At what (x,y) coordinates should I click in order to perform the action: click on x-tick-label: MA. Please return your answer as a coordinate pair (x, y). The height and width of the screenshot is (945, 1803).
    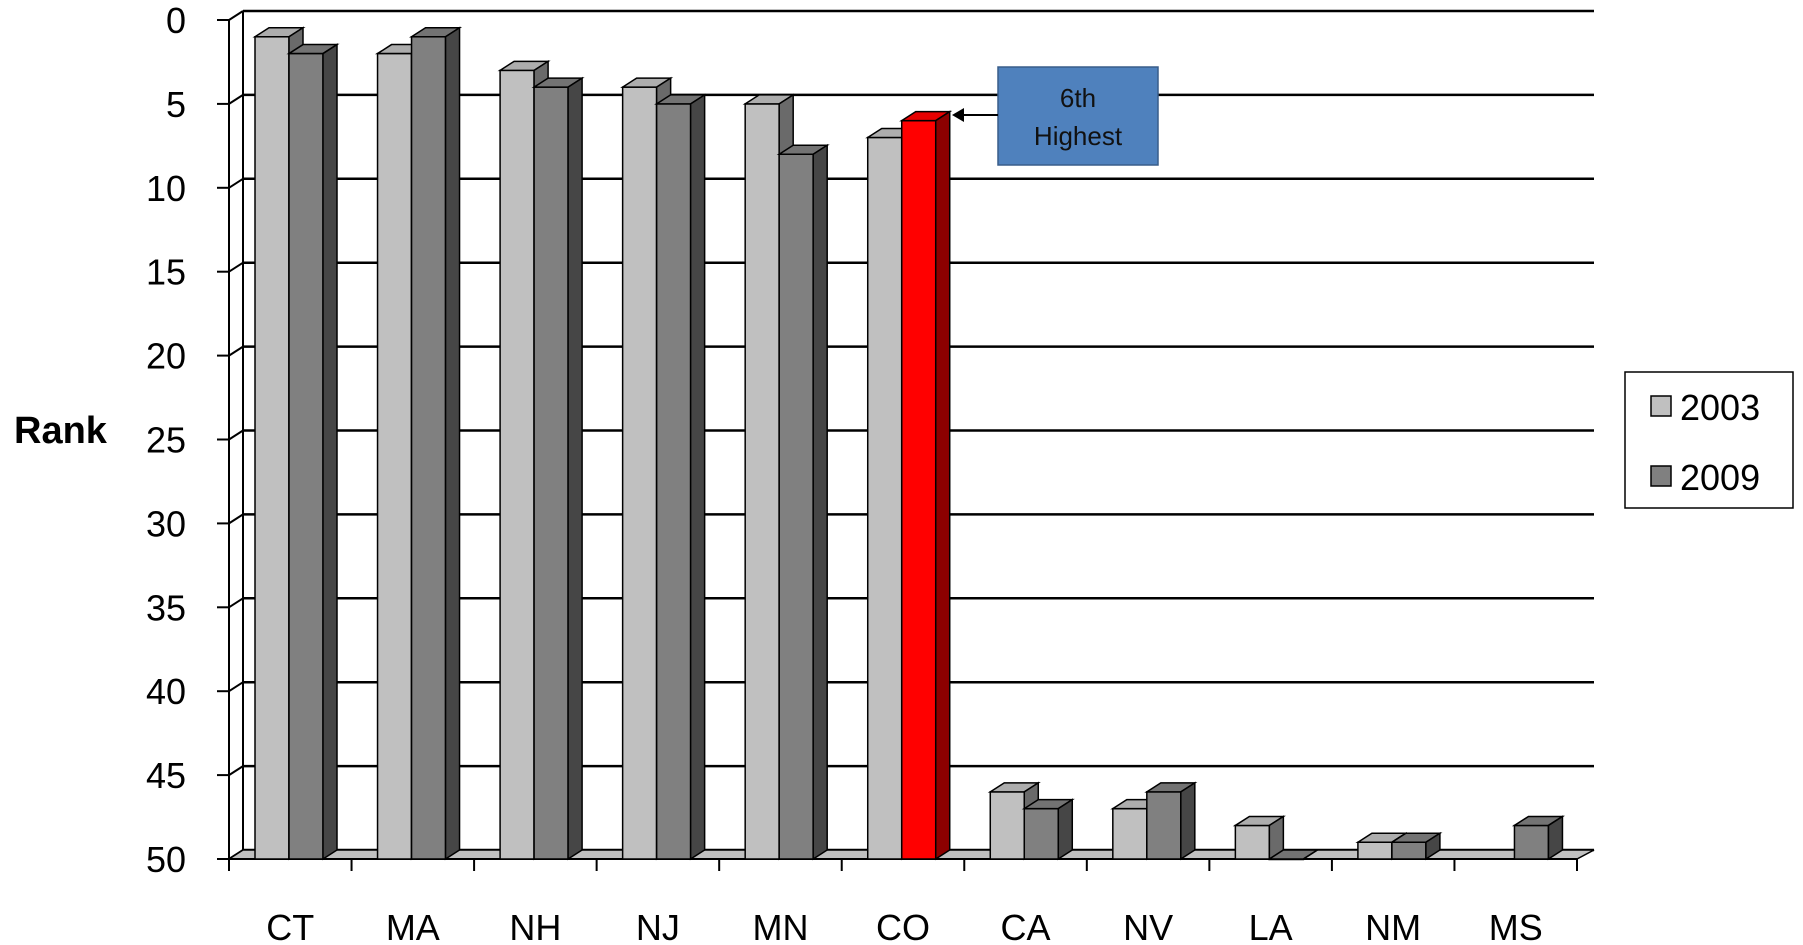
    Looking at the image, I should click on (413, 926).